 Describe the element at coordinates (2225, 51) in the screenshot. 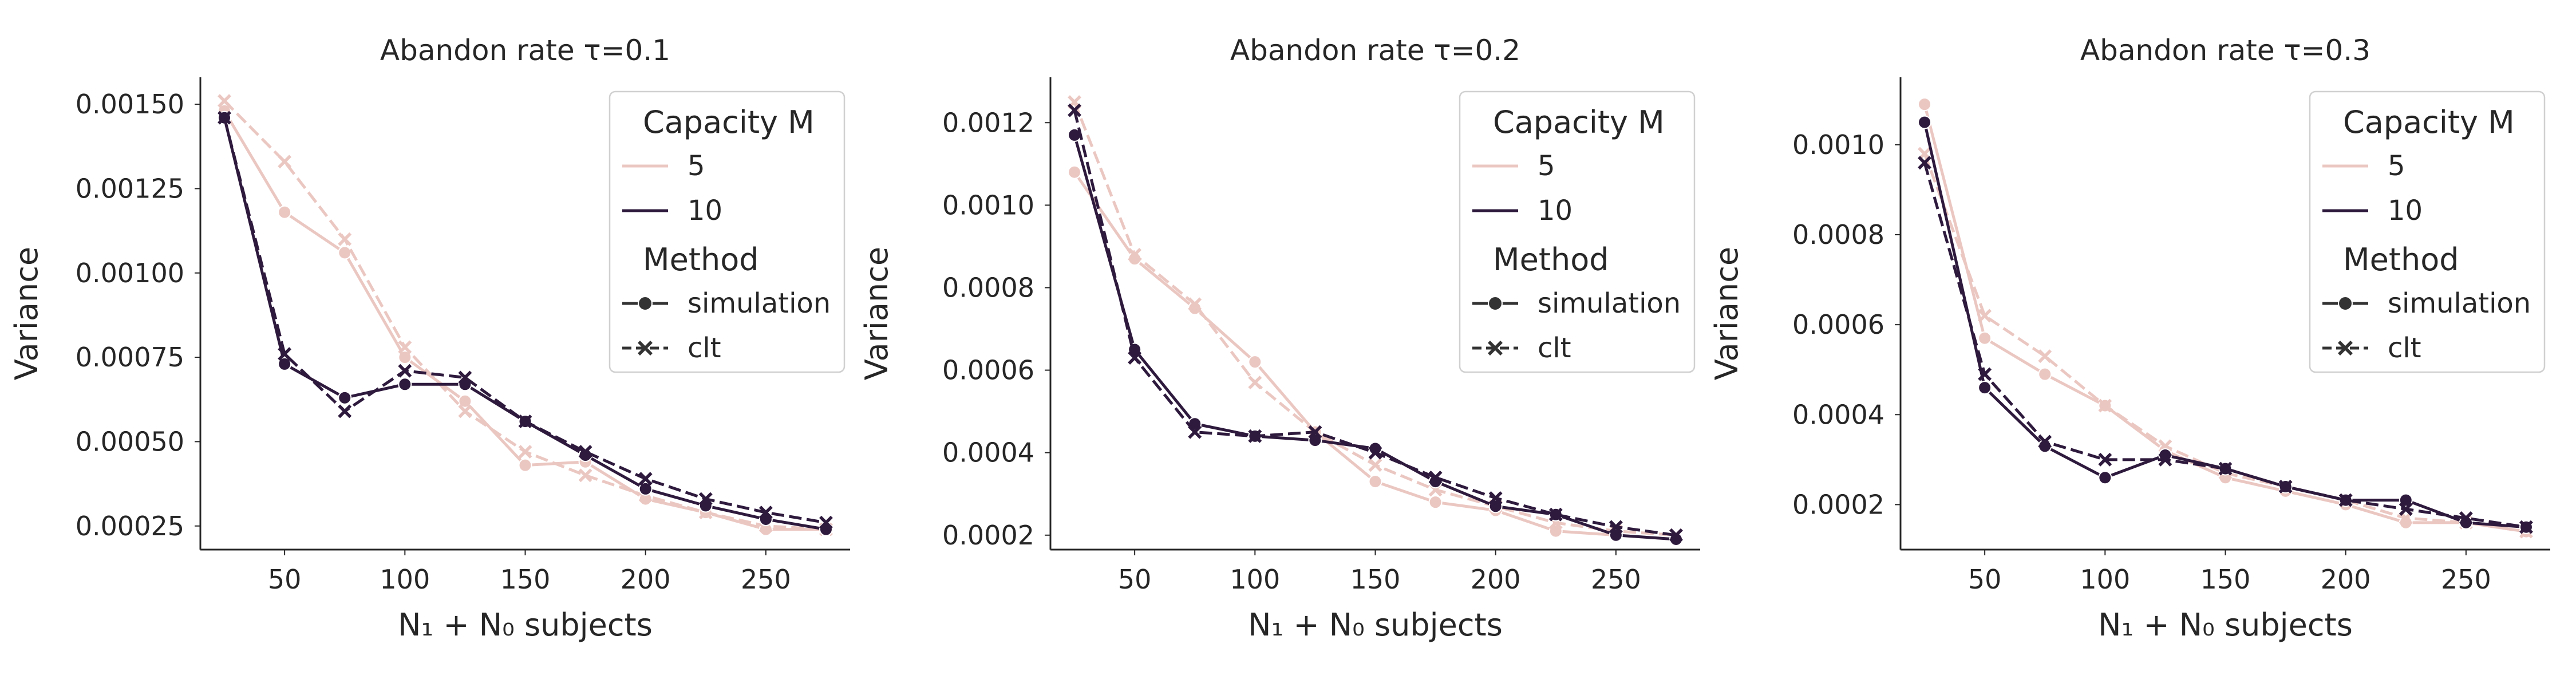

I see `chart-title: Abandon rate τ=0.3` at that location.